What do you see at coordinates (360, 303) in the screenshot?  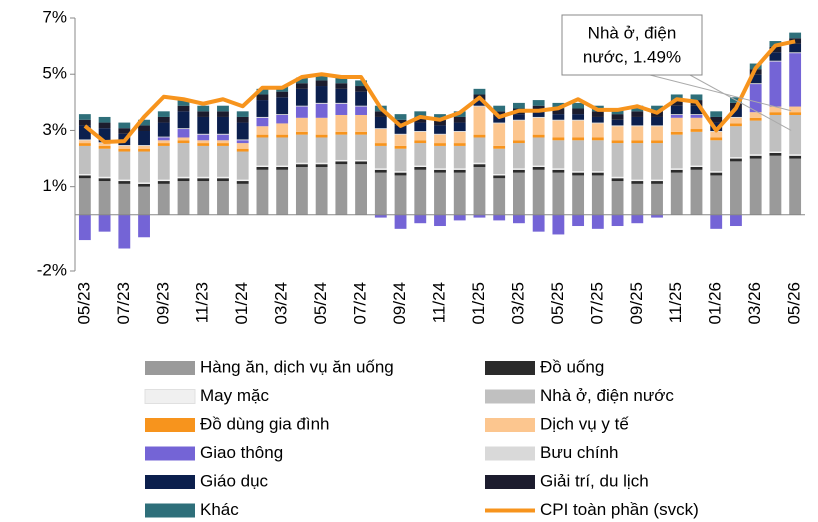 I see `x-tick-label: 07/24` at bounding box center [360, 303].